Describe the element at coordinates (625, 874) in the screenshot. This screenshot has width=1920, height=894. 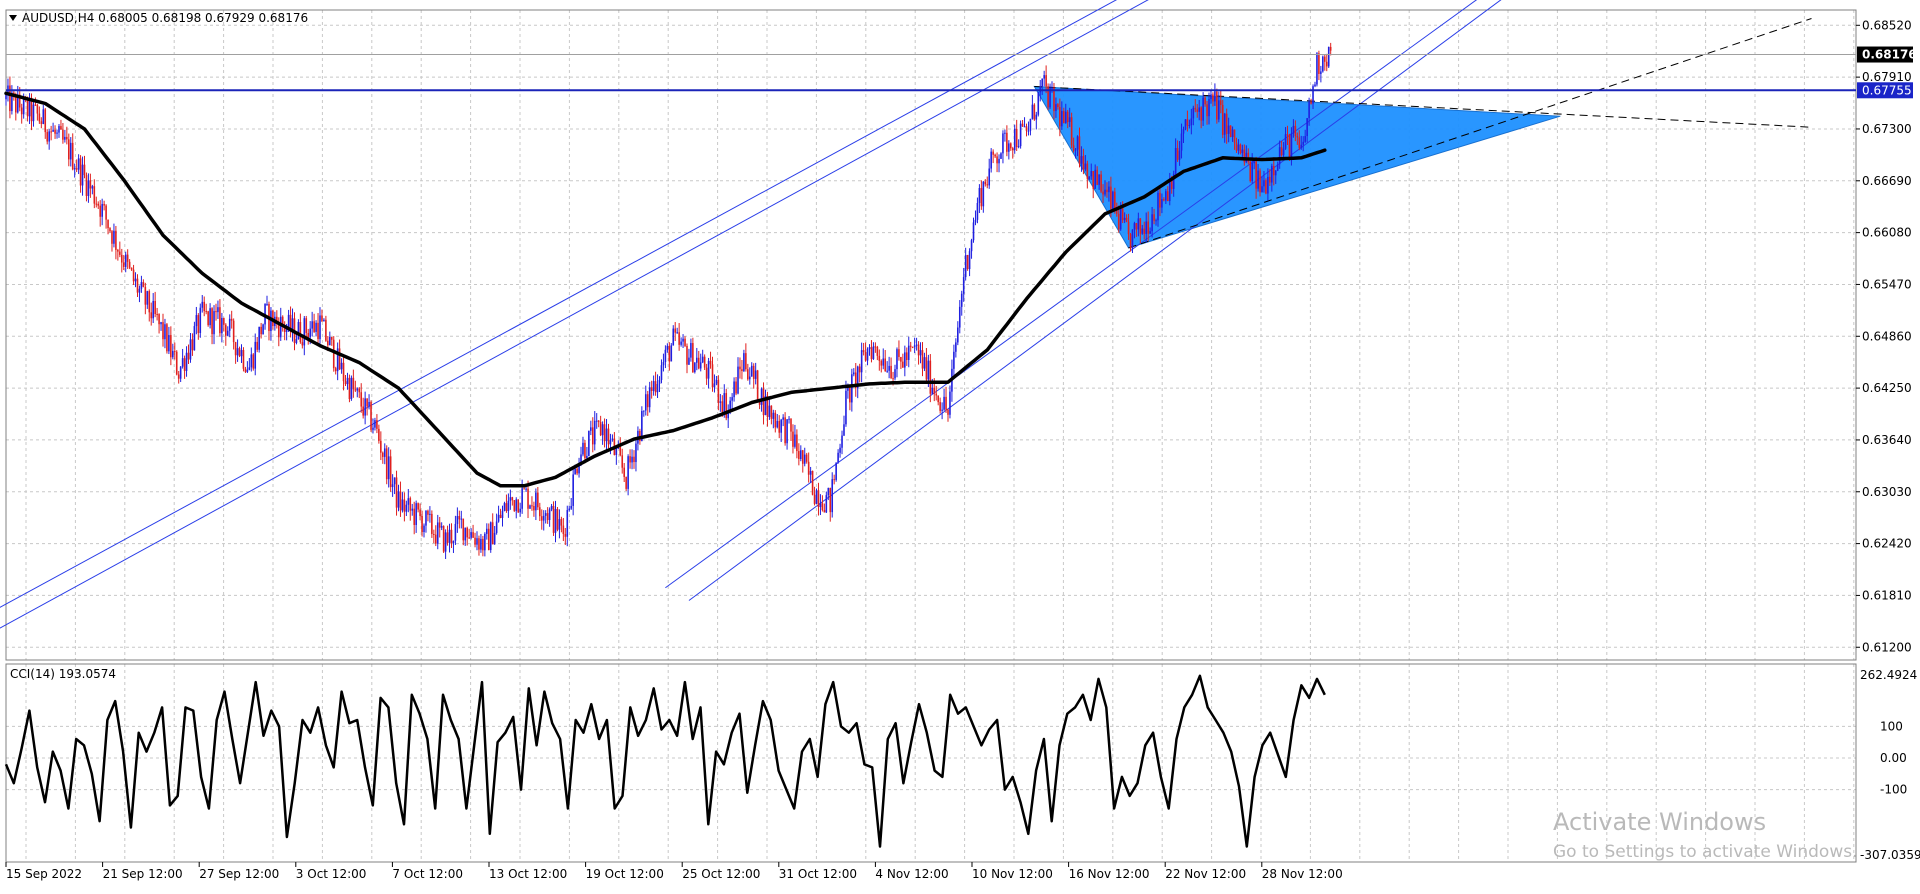
I see `time-axis-label: 19 Oct 12:00` at that location.